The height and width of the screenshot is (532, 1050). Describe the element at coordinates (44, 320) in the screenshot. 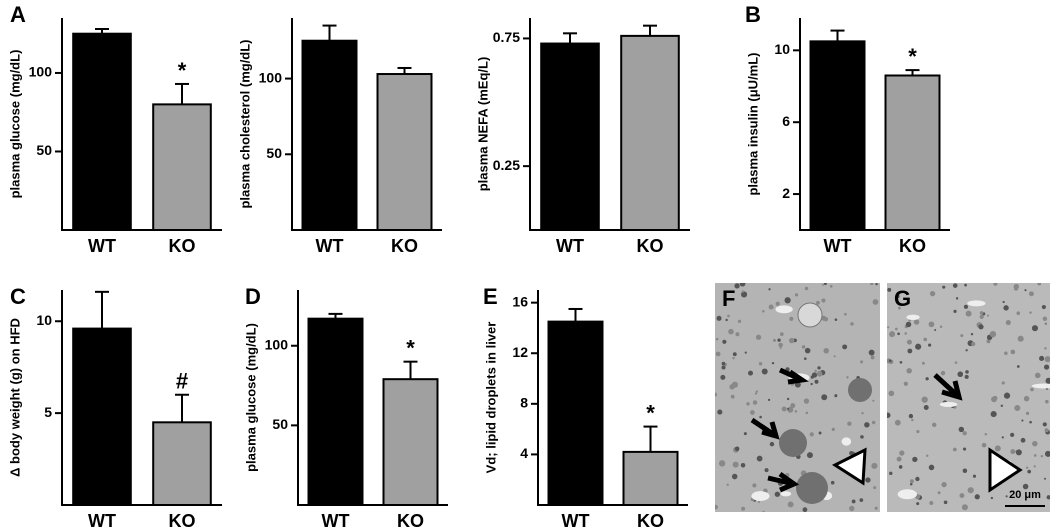

I see `y-tick-label: 10` at that location.